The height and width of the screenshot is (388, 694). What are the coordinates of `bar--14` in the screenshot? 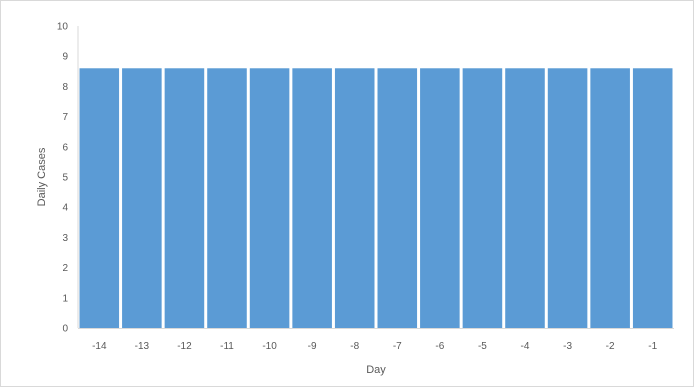 It's located at (99, 198).